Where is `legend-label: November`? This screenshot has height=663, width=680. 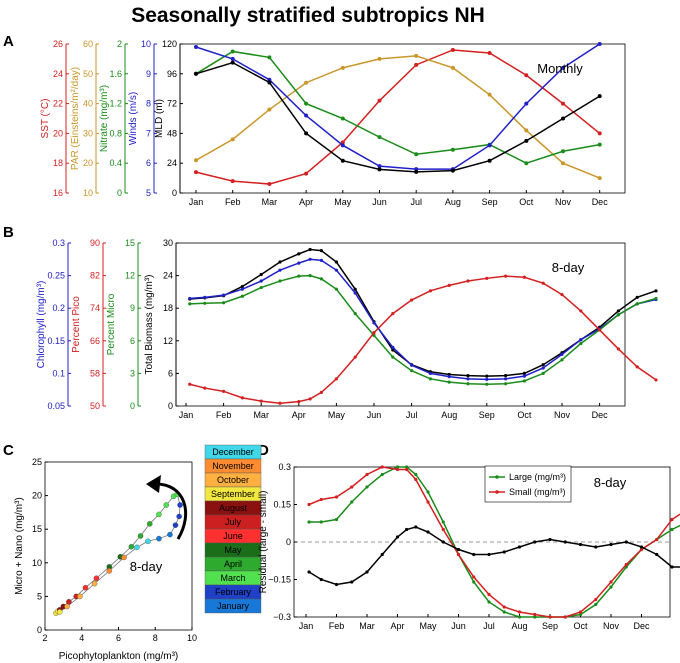 legend-label: November is located at coordinates (233, 466).